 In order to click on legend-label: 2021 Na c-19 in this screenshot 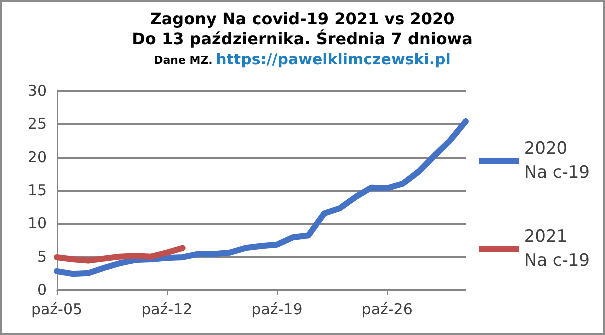, I will do `click(557, 249)`.